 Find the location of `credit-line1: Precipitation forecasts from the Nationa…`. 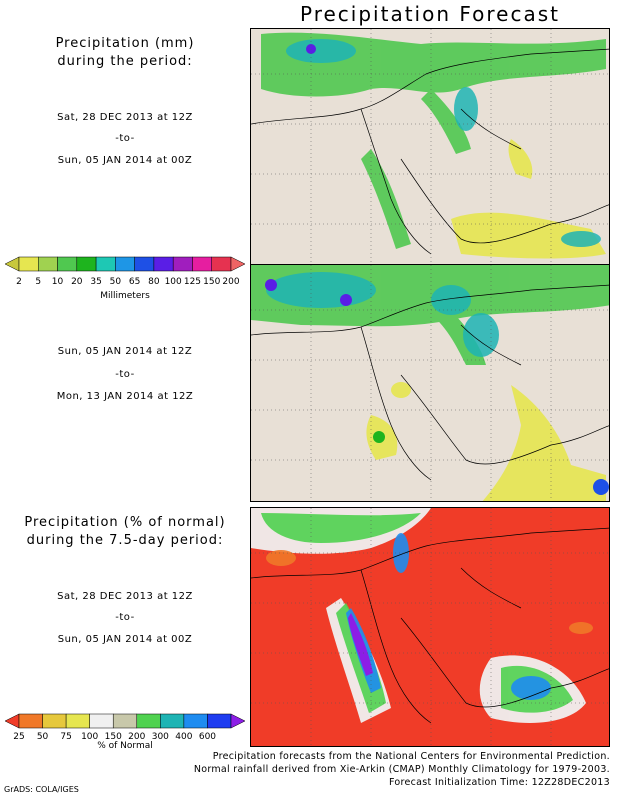

credit-line1: Precipitation forecasts from the Nationa… is located at coordinates (411, 756).